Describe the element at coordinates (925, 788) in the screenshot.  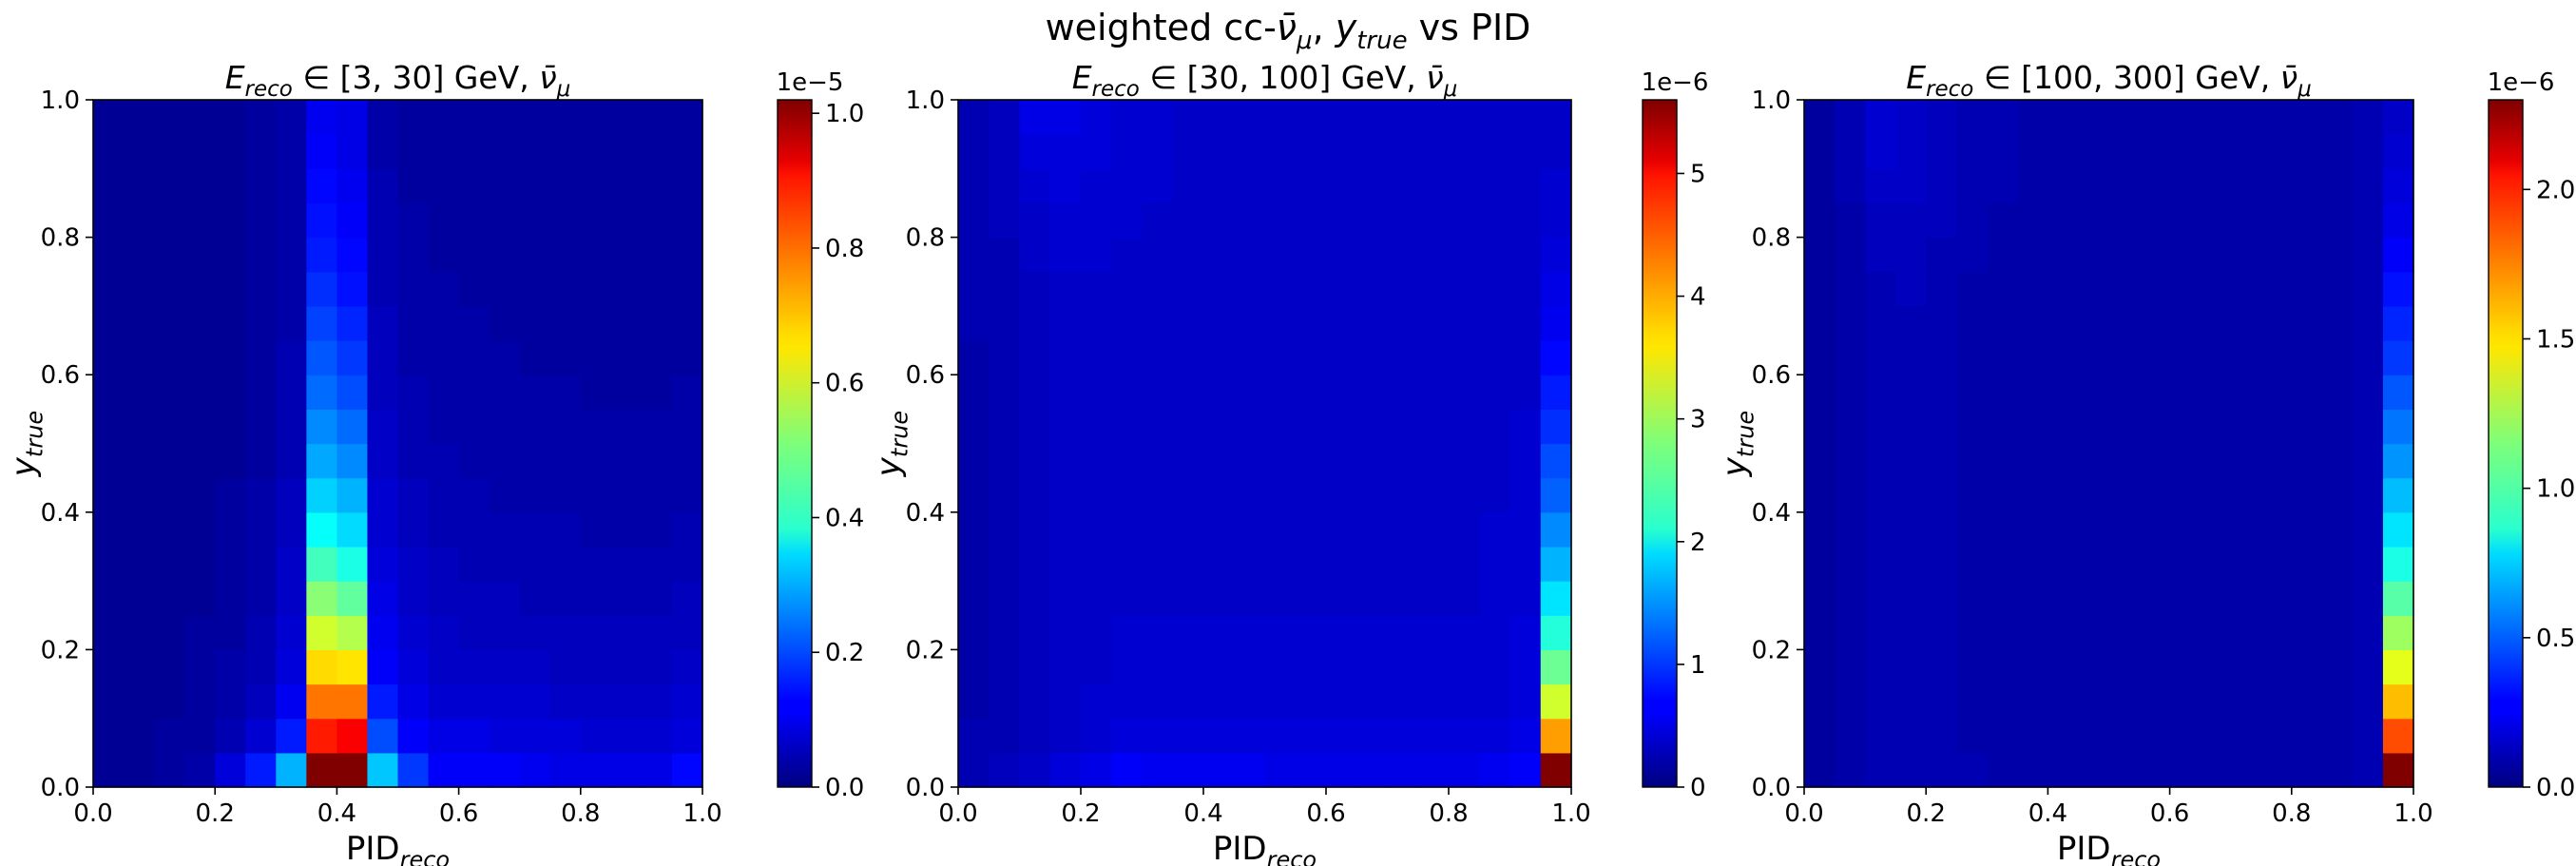
I see `y-tick-label: 0.0` at that location.